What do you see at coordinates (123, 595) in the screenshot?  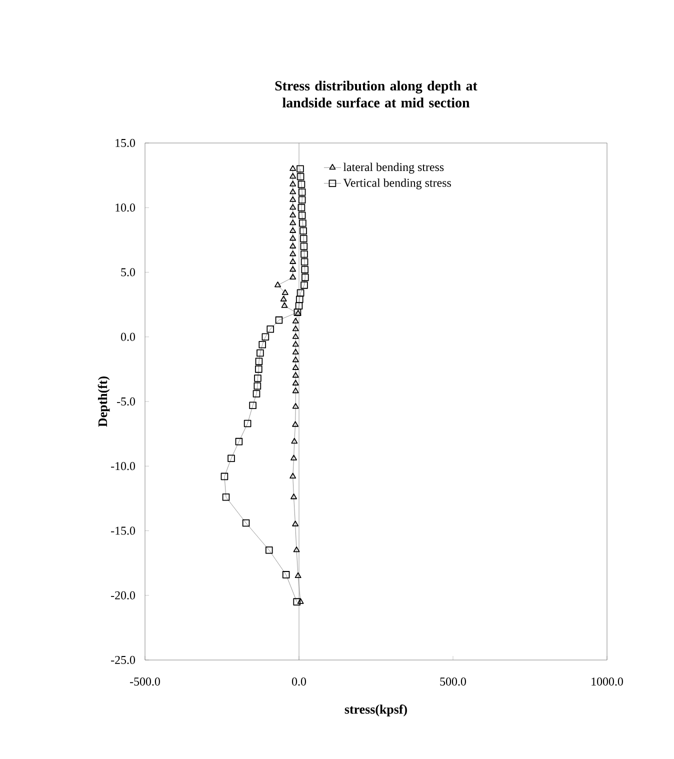 I see `y-tick-label: -20.0` at bounding box center [123, 595].